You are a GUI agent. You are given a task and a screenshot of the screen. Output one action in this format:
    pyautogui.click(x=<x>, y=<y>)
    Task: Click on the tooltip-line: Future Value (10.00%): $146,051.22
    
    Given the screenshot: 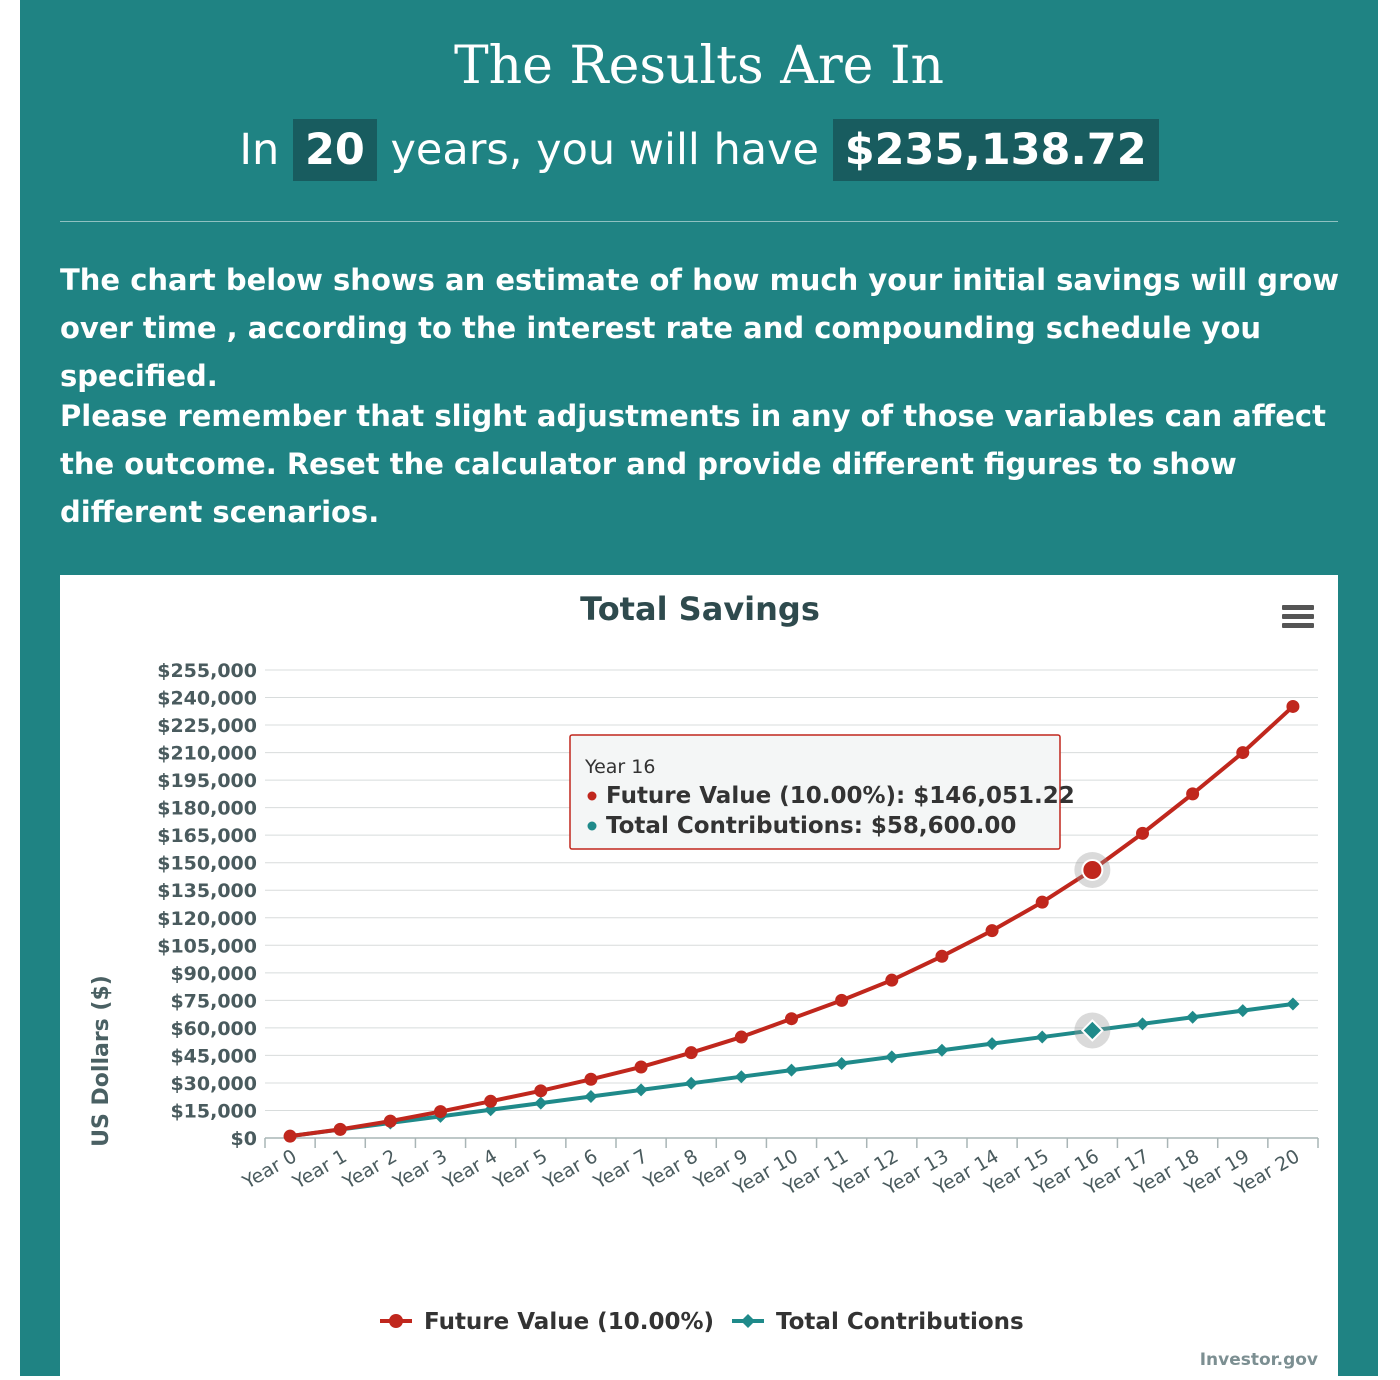 What is the action you would take?
    pyautogui.click(x=840, y=796)
    